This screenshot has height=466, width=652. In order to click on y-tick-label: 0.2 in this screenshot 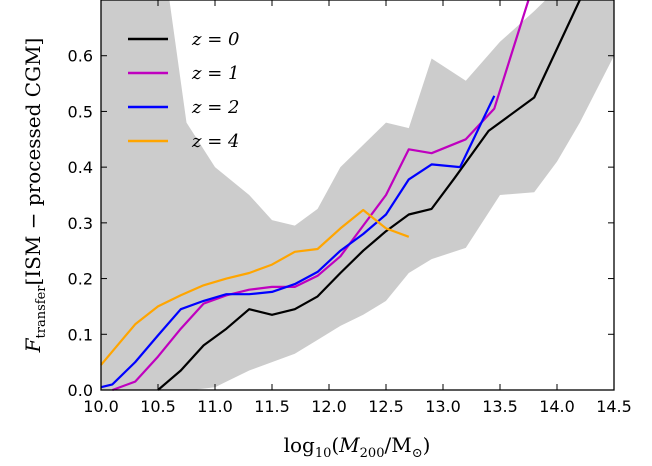, I will do `click(80, 279)`.